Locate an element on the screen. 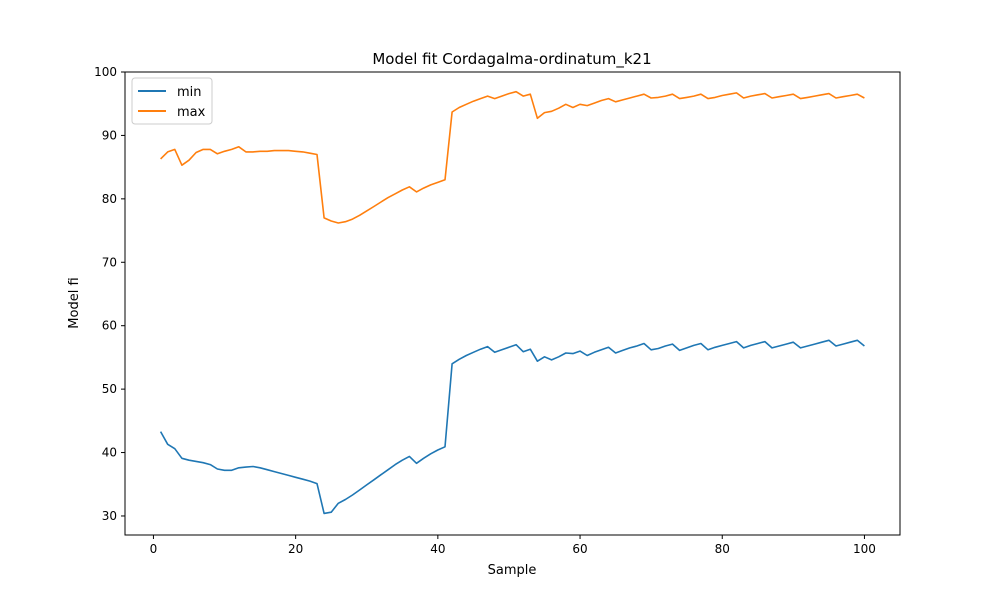 Image resolution: width=1000 pixels, height=604 pixels. y-axis: 30 40 50 60 70 80 90 100 is located at coordinates (109, 294).